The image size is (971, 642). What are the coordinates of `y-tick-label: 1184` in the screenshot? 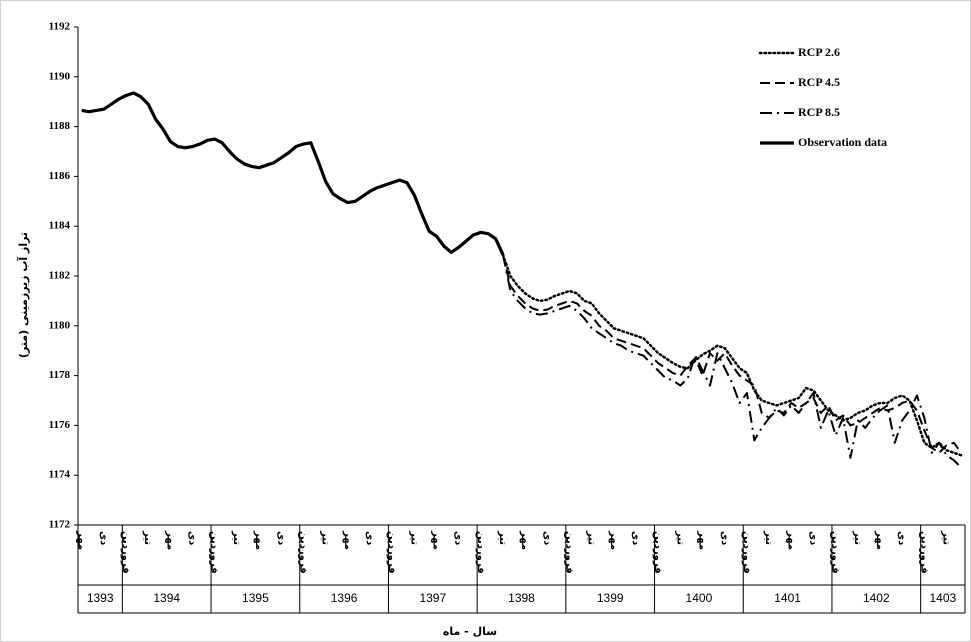 It's located at (60, 226).